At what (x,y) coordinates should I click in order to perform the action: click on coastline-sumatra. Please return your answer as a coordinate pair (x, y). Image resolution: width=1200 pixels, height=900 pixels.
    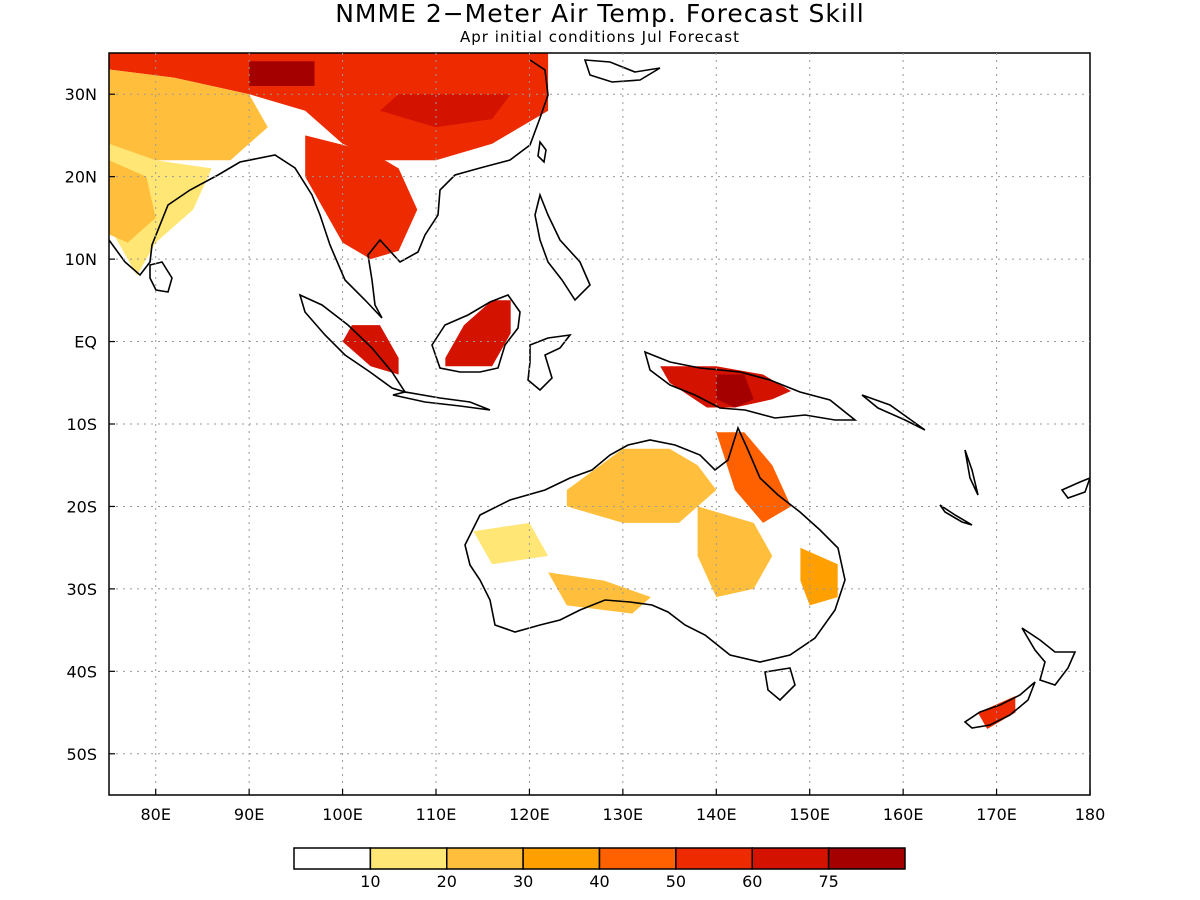
    Looking at the image, I should click on (352, 343).